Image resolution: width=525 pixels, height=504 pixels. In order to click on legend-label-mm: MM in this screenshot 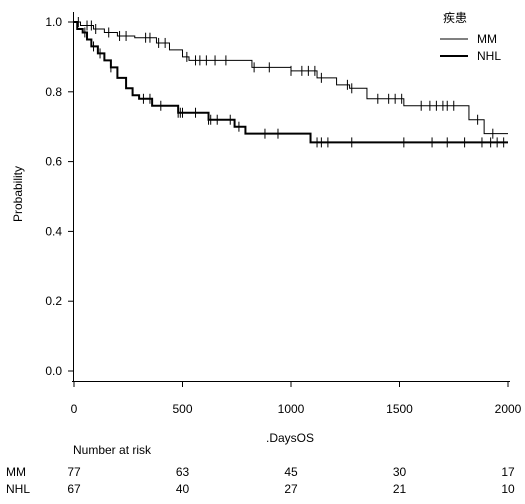, I will do `click(487, 39)`.